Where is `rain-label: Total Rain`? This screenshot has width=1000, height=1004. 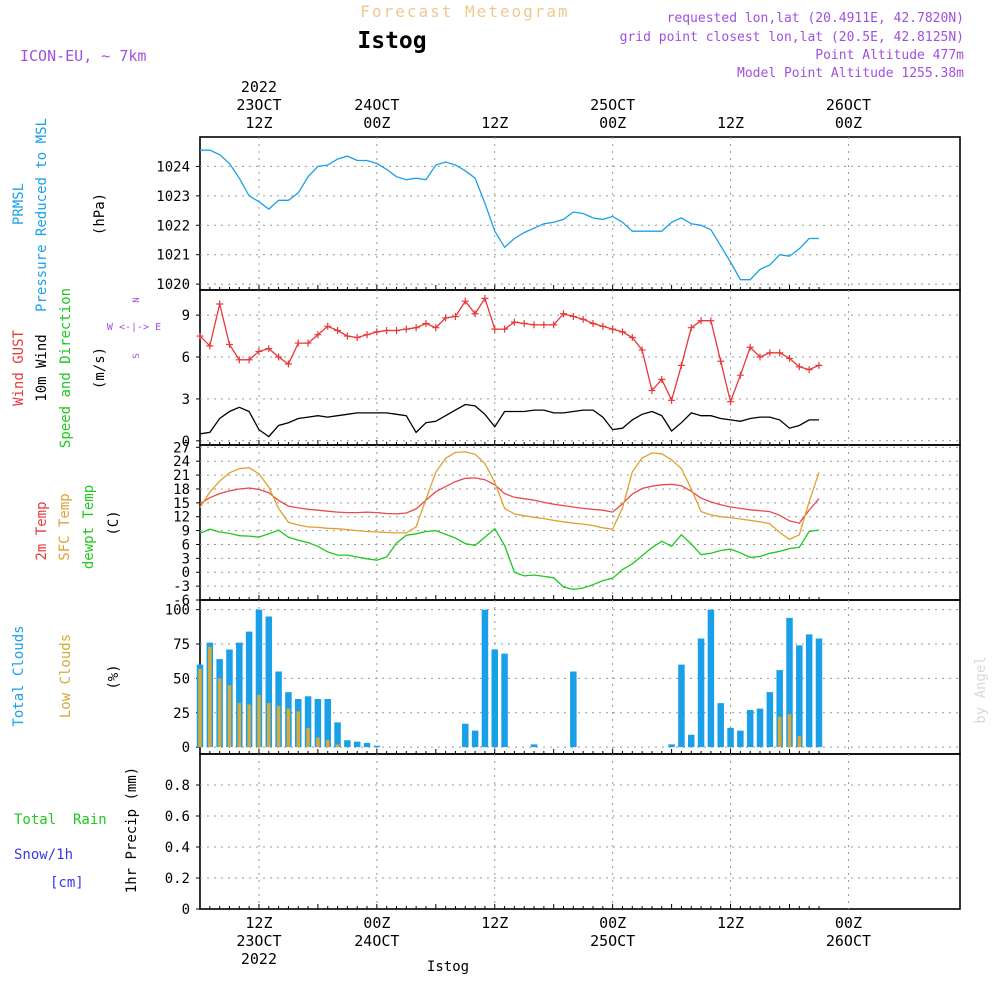
rain-label: Total Rain is located at coordinates (60, 820).